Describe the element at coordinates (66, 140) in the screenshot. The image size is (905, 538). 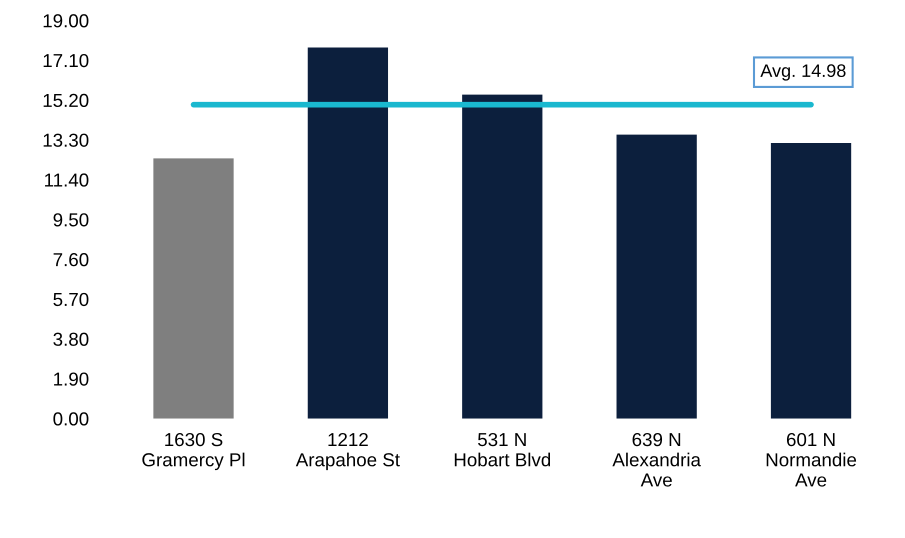
I see `y-tick-label: 13.30` at that location.